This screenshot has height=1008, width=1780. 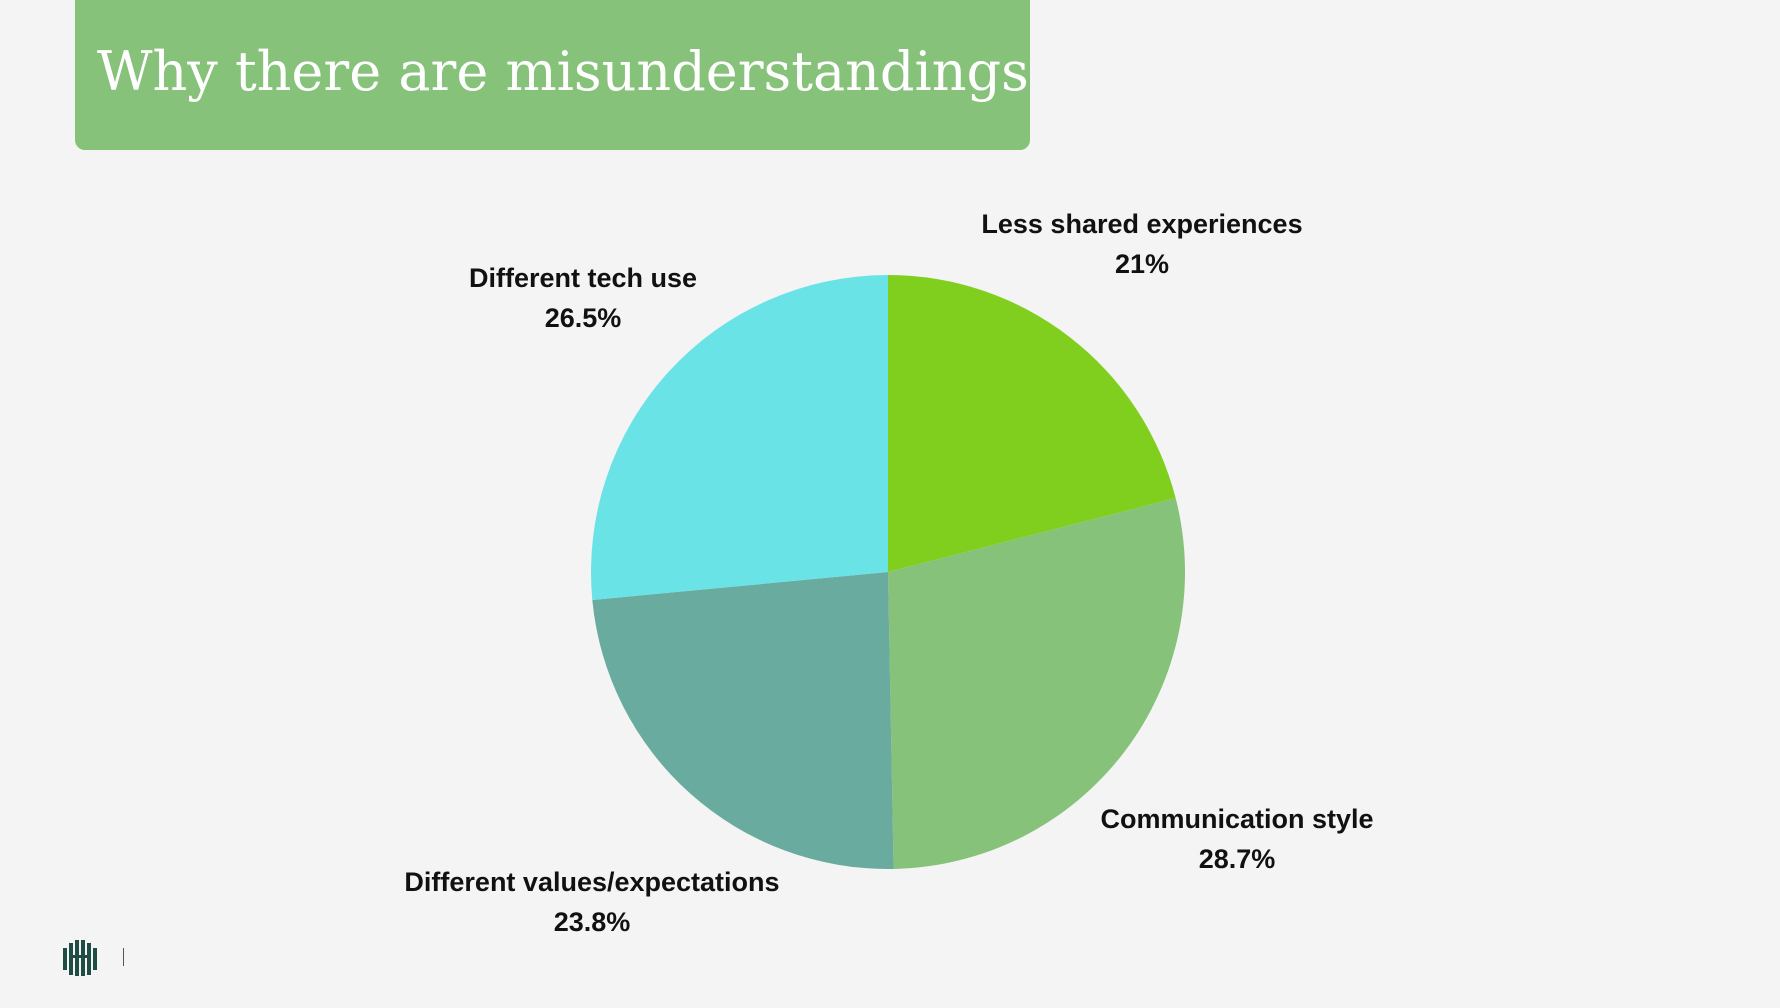 I want to click on pie-slice-different-tech-use, so click(x=739, y=437).